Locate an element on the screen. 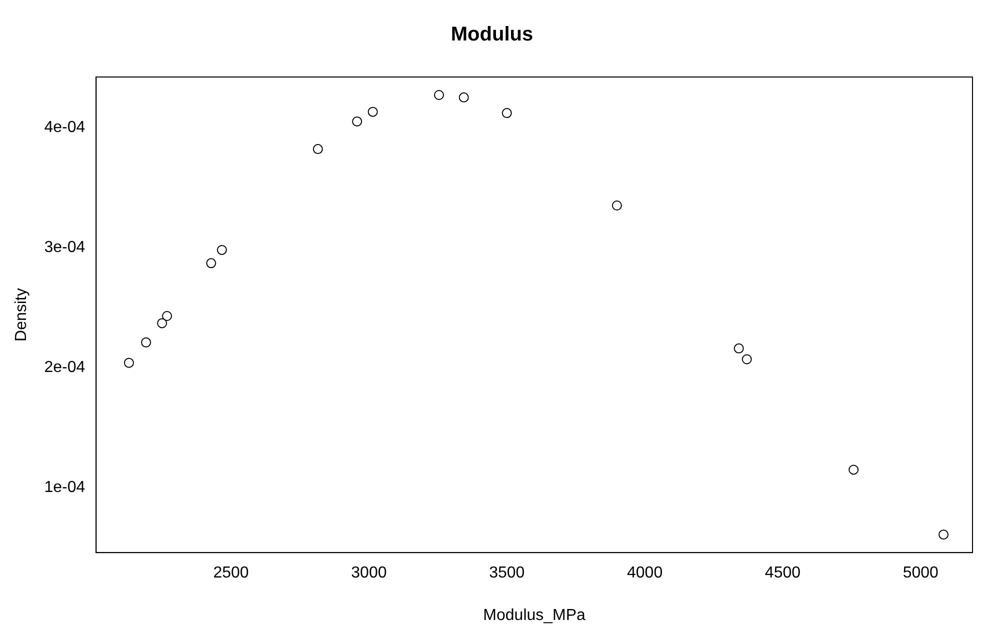 This screenshot has height=637, width=986. x-tick-label: 5000 is located at coordinates (920, 573).